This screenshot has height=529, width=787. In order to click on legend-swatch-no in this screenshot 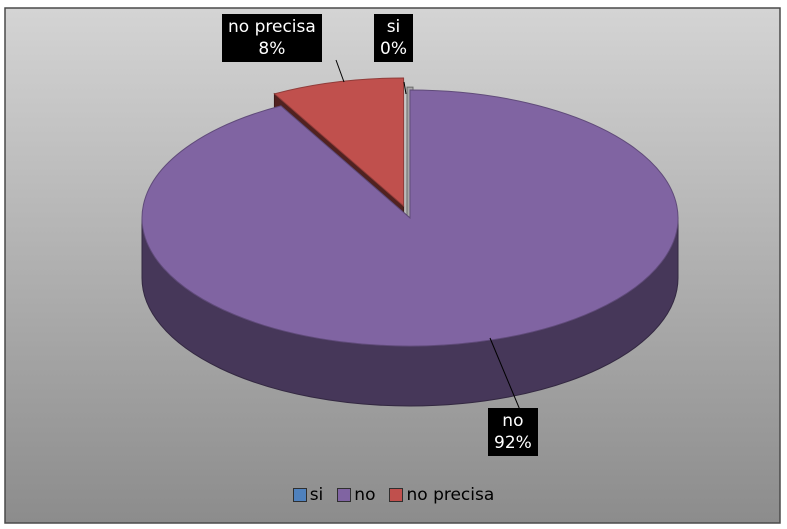, I will do `click(344, 495)`.